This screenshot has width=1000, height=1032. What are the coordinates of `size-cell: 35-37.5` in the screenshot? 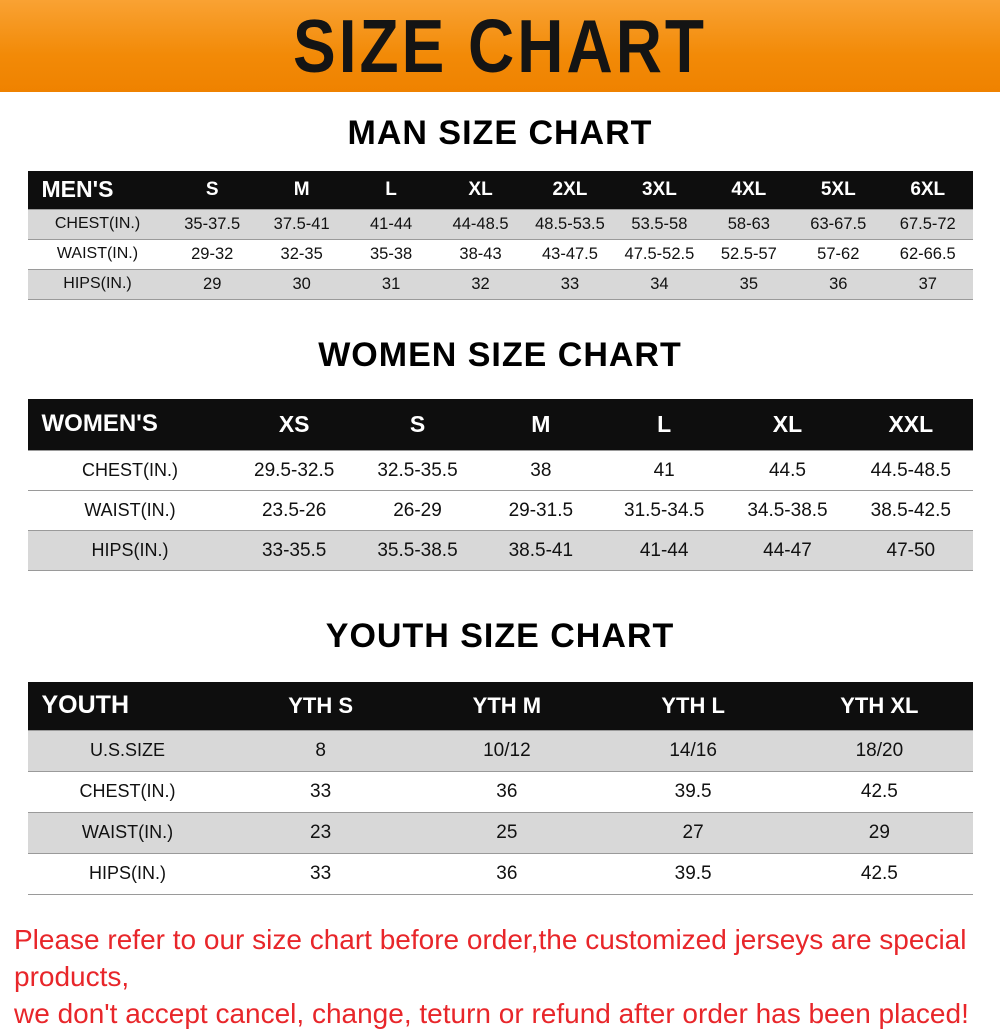 It's located at (212, 223).